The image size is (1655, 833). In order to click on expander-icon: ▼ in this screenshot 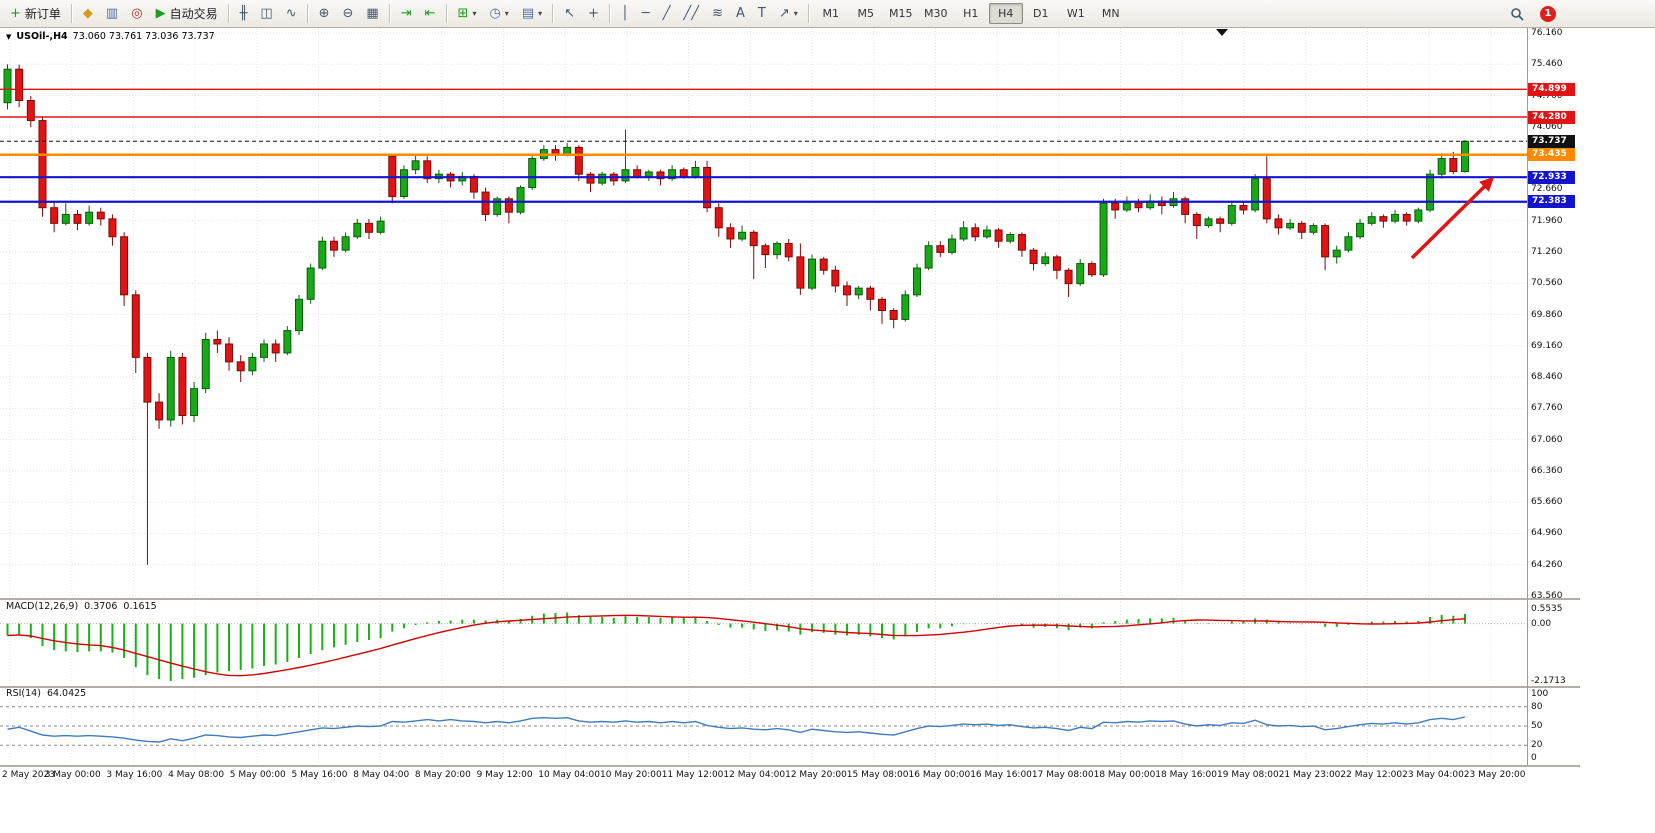, I will do `click(9, 36)`.